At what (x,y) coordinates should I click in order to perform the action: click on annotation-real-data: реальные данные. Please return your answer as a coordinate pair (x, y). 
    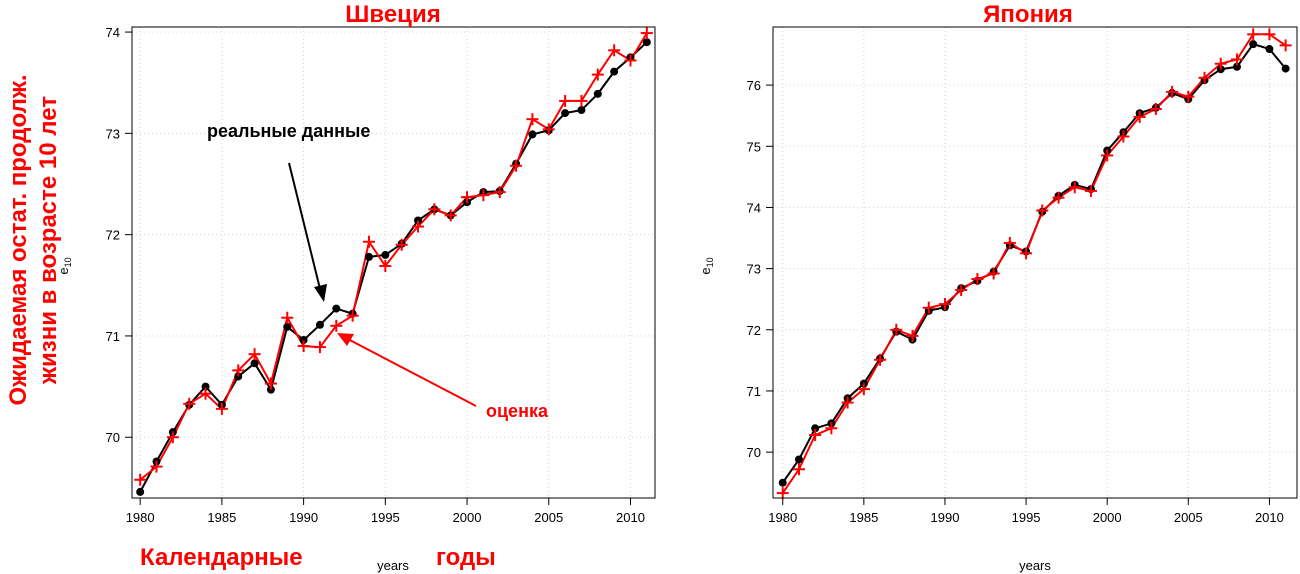
    Looking at the image, I should click on (288, 131).